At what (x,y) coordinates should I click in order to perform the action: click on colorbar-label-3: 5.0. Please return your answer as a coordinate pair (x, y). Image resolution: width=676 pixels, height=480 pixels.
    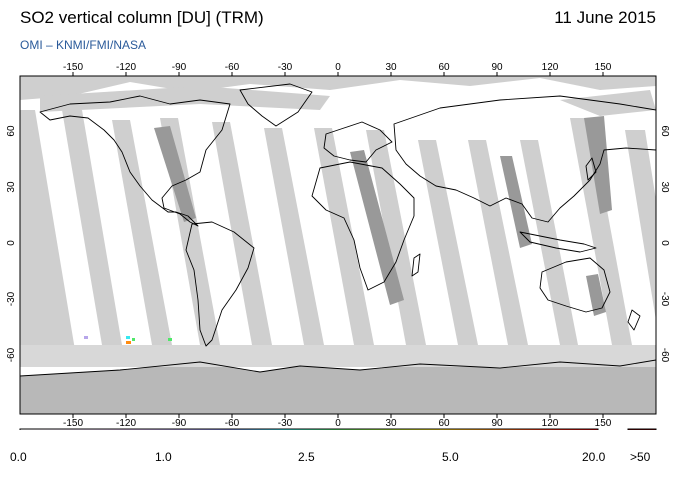
    Looking at the image, I should click on (450, 457).